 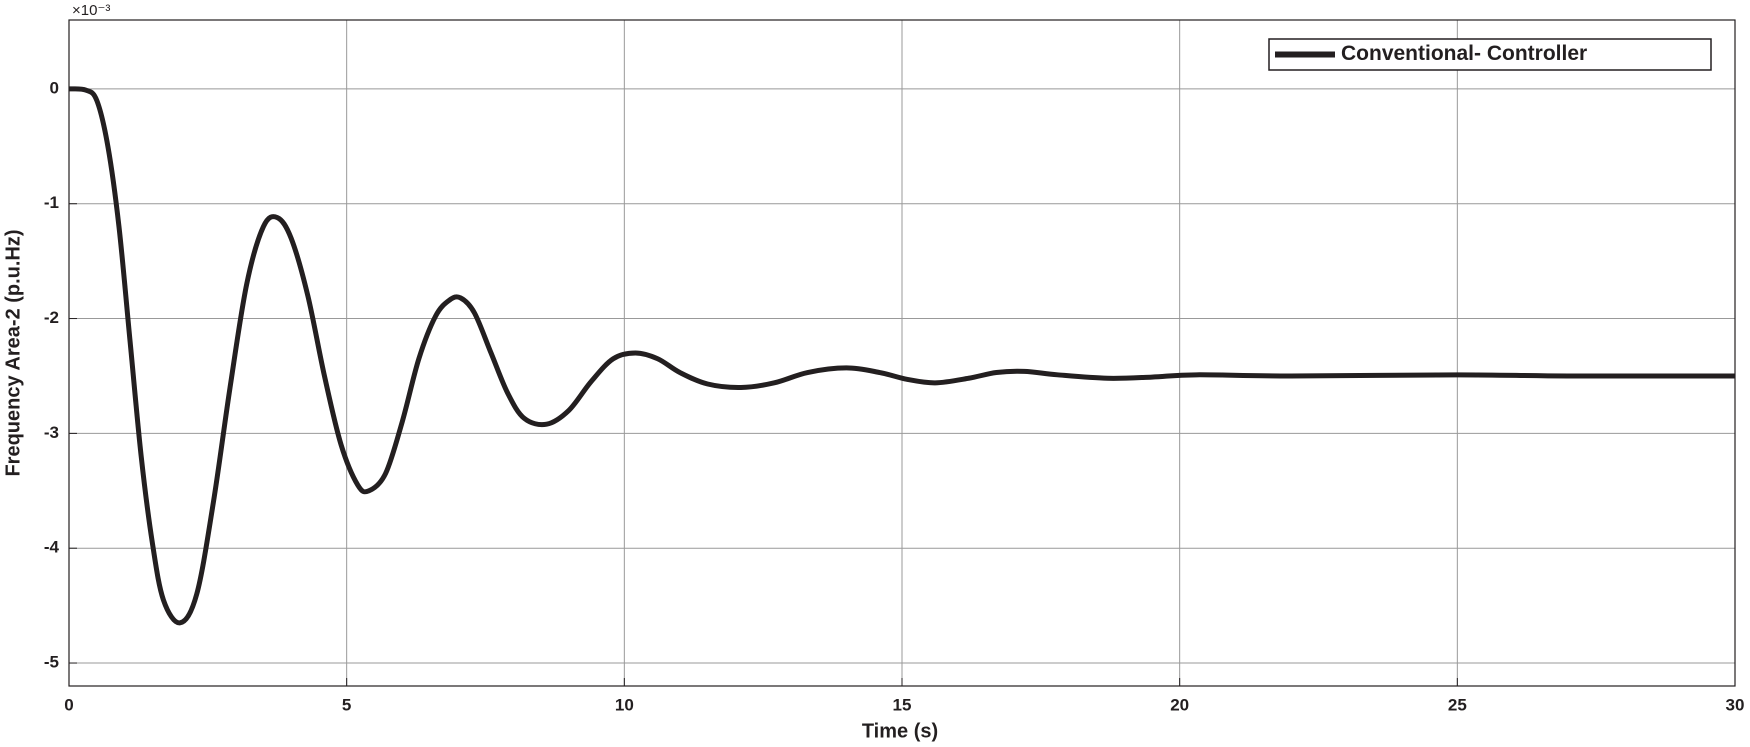 I want to click on y-tick-label: -1, so click(x=51, y=202).